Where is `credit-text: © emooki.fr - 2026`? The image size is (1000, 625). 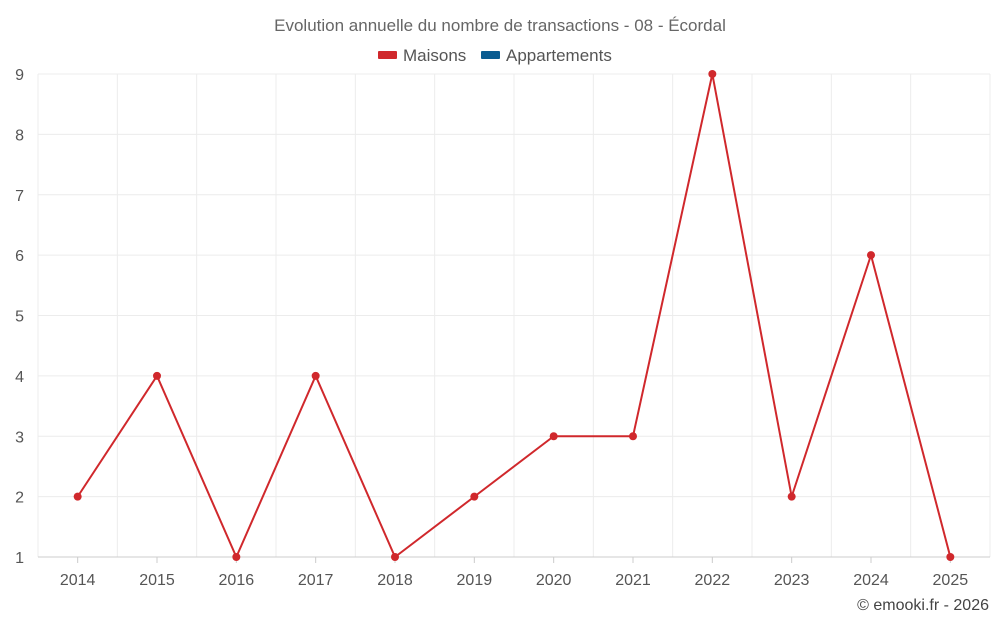
credit-text: © emooki.fr - 2026 is located at coordinates (923, 605).